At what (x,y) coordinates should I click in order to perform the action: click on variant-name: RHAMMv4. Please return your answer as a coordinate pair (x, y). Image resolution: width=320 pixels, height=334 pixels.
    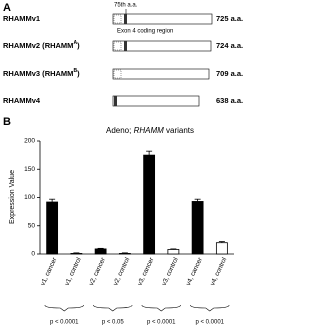
    Looking at the image, I should click on (22, 100).